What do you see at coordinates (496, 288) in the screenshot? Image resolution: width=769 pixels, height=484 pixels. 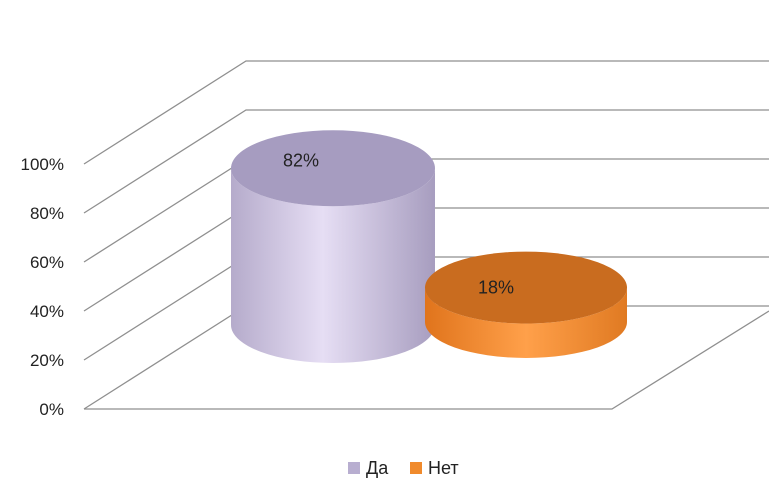 I see `data-label: 18%` at bounding box center [496, 288].